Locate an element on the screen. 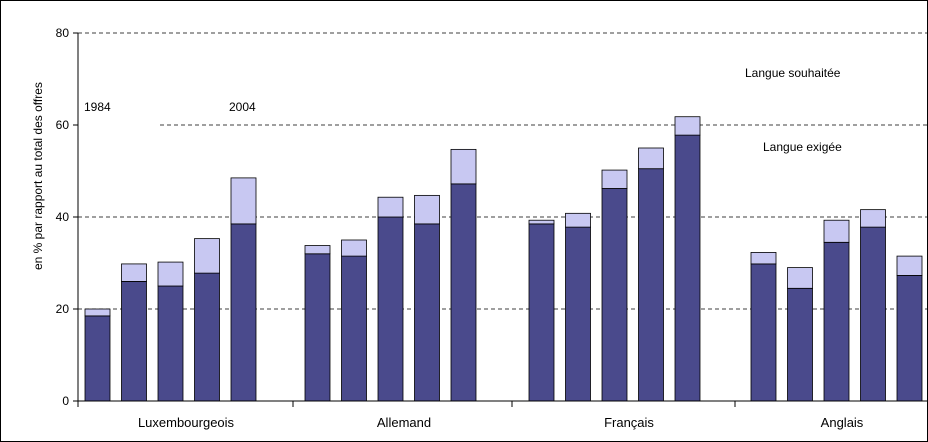 The image size is (928, 442). bar-luxembourgeois-2-souhaitee is located at coordinates (134, 272).